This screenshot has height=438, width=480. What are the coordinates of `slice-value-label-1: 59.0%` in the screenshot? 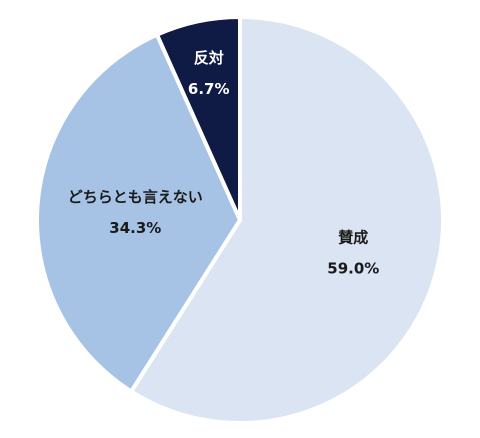 It's located at (353, 268).